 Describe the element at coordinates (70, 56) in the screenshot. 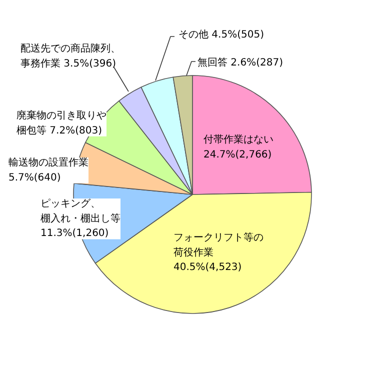

I see `slice-label: 配送先での商品陳列、事務作業 3.5%(396)` at that location.